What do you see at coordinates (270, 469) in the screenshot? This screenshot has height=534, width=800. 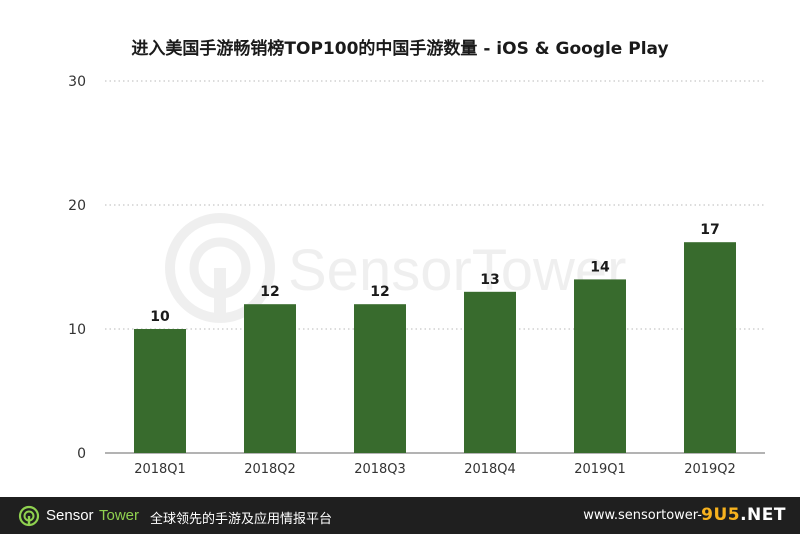 I see `x-tick-label: 2018Q2` at bounding box center [270, 469].